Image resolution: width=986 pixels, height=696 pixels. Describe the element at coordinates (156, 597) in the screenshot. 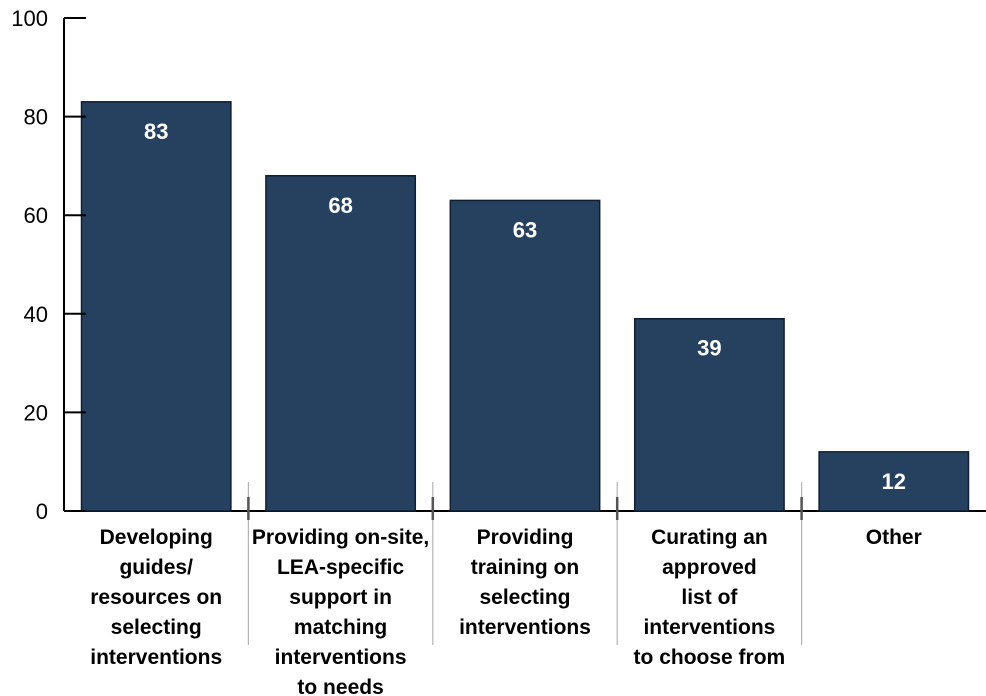

I see `category-label-line: resources on` at that location.